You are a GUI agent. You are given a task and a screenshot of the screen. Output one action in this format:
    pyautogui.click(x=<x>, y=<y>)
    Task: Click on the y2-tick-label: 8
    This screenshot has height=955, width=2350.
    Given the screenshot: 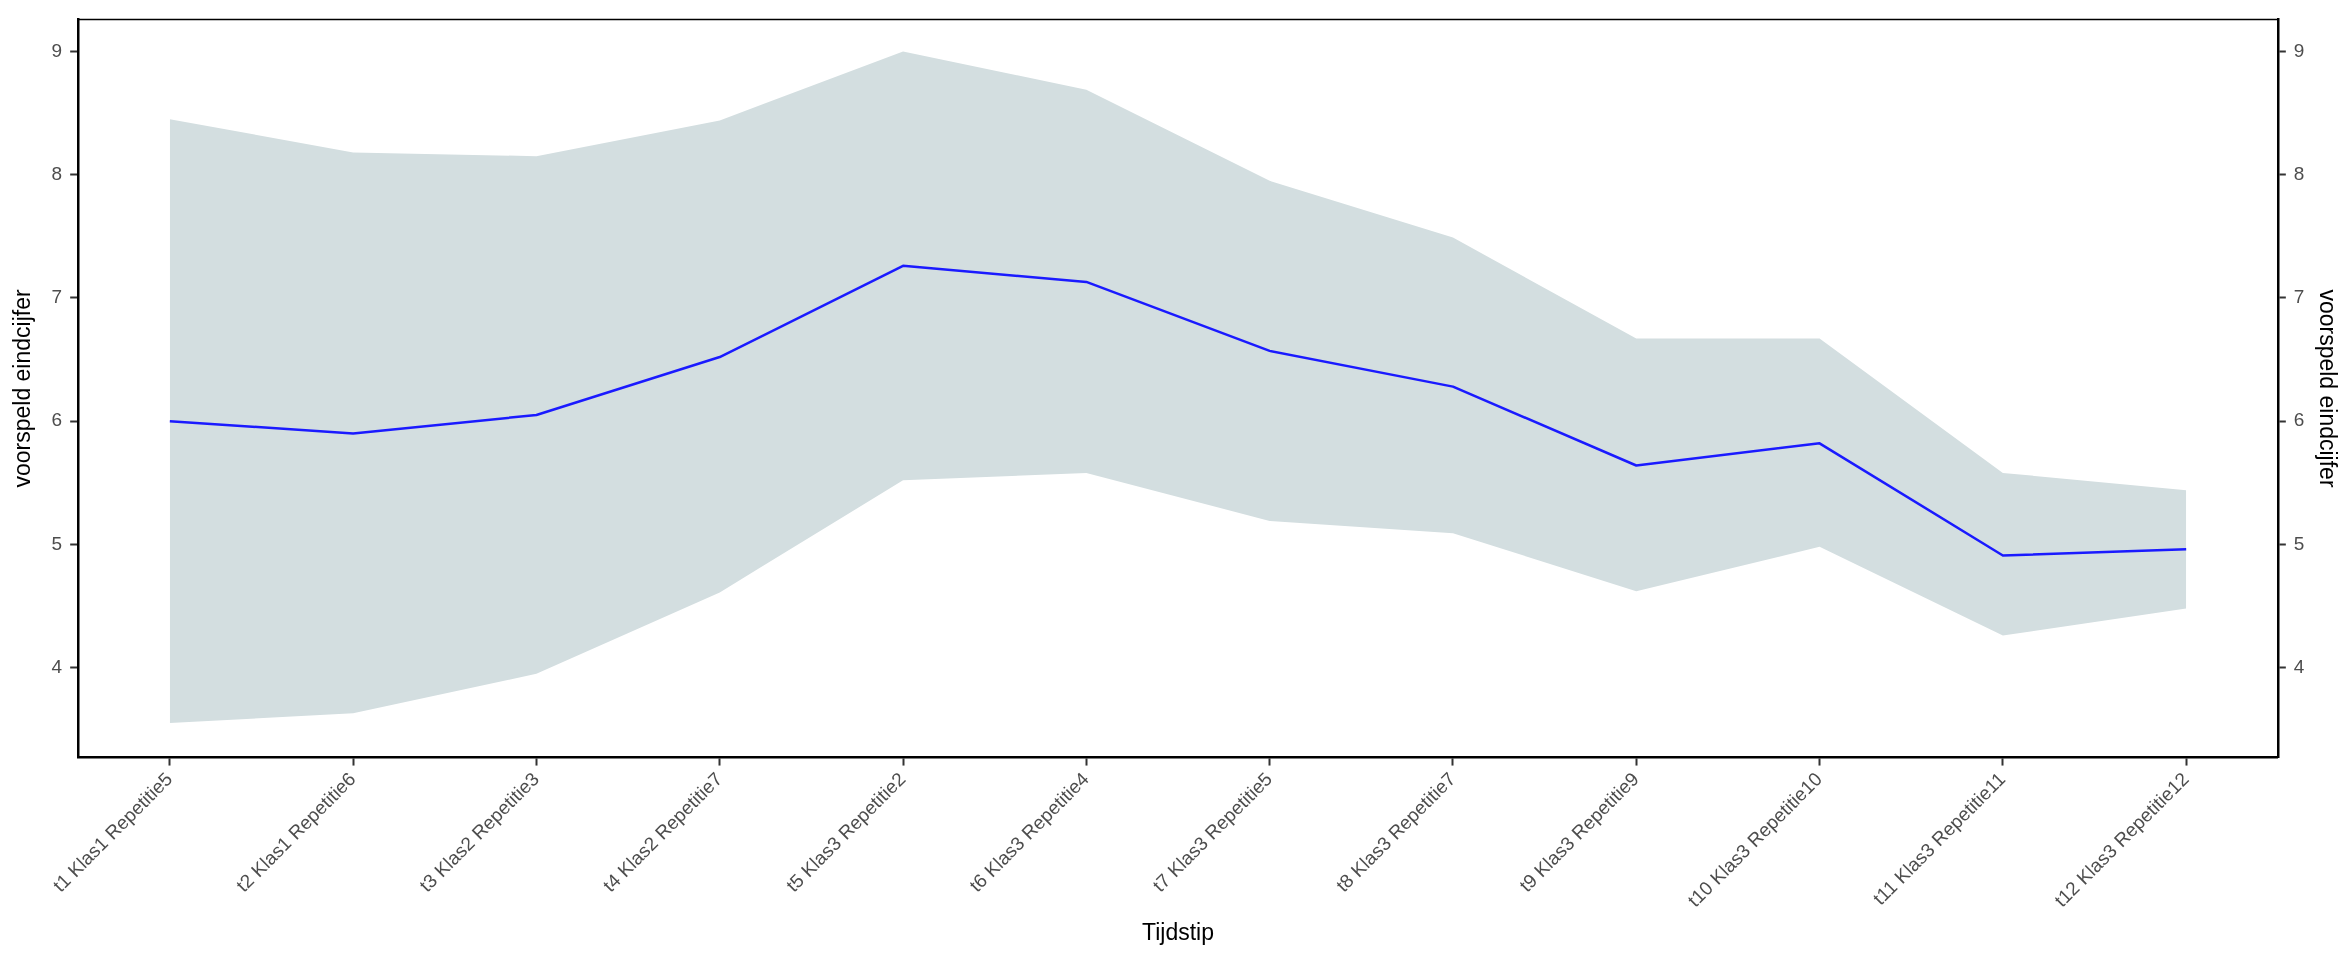 What is the action you would take?
    pyautogui.click(x=2299, y=173)
    